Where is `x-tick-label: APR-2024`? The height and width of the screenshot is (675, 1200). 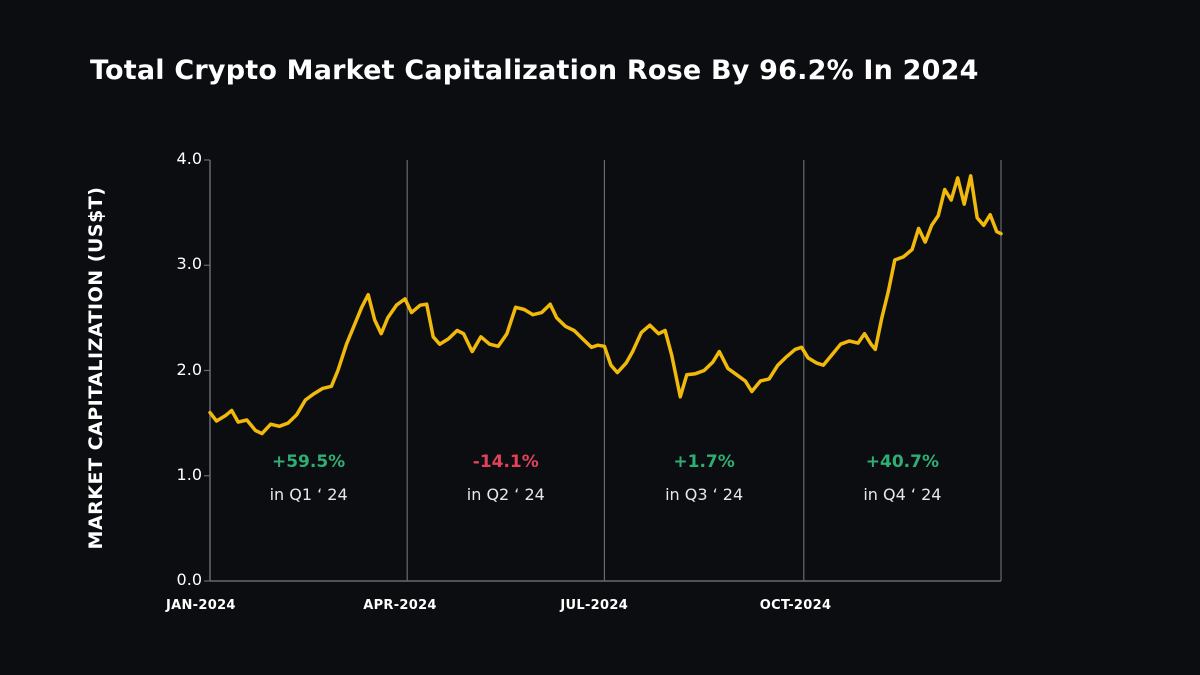 x-tick-label: APR-2024 is located at coordinates (400, 605).